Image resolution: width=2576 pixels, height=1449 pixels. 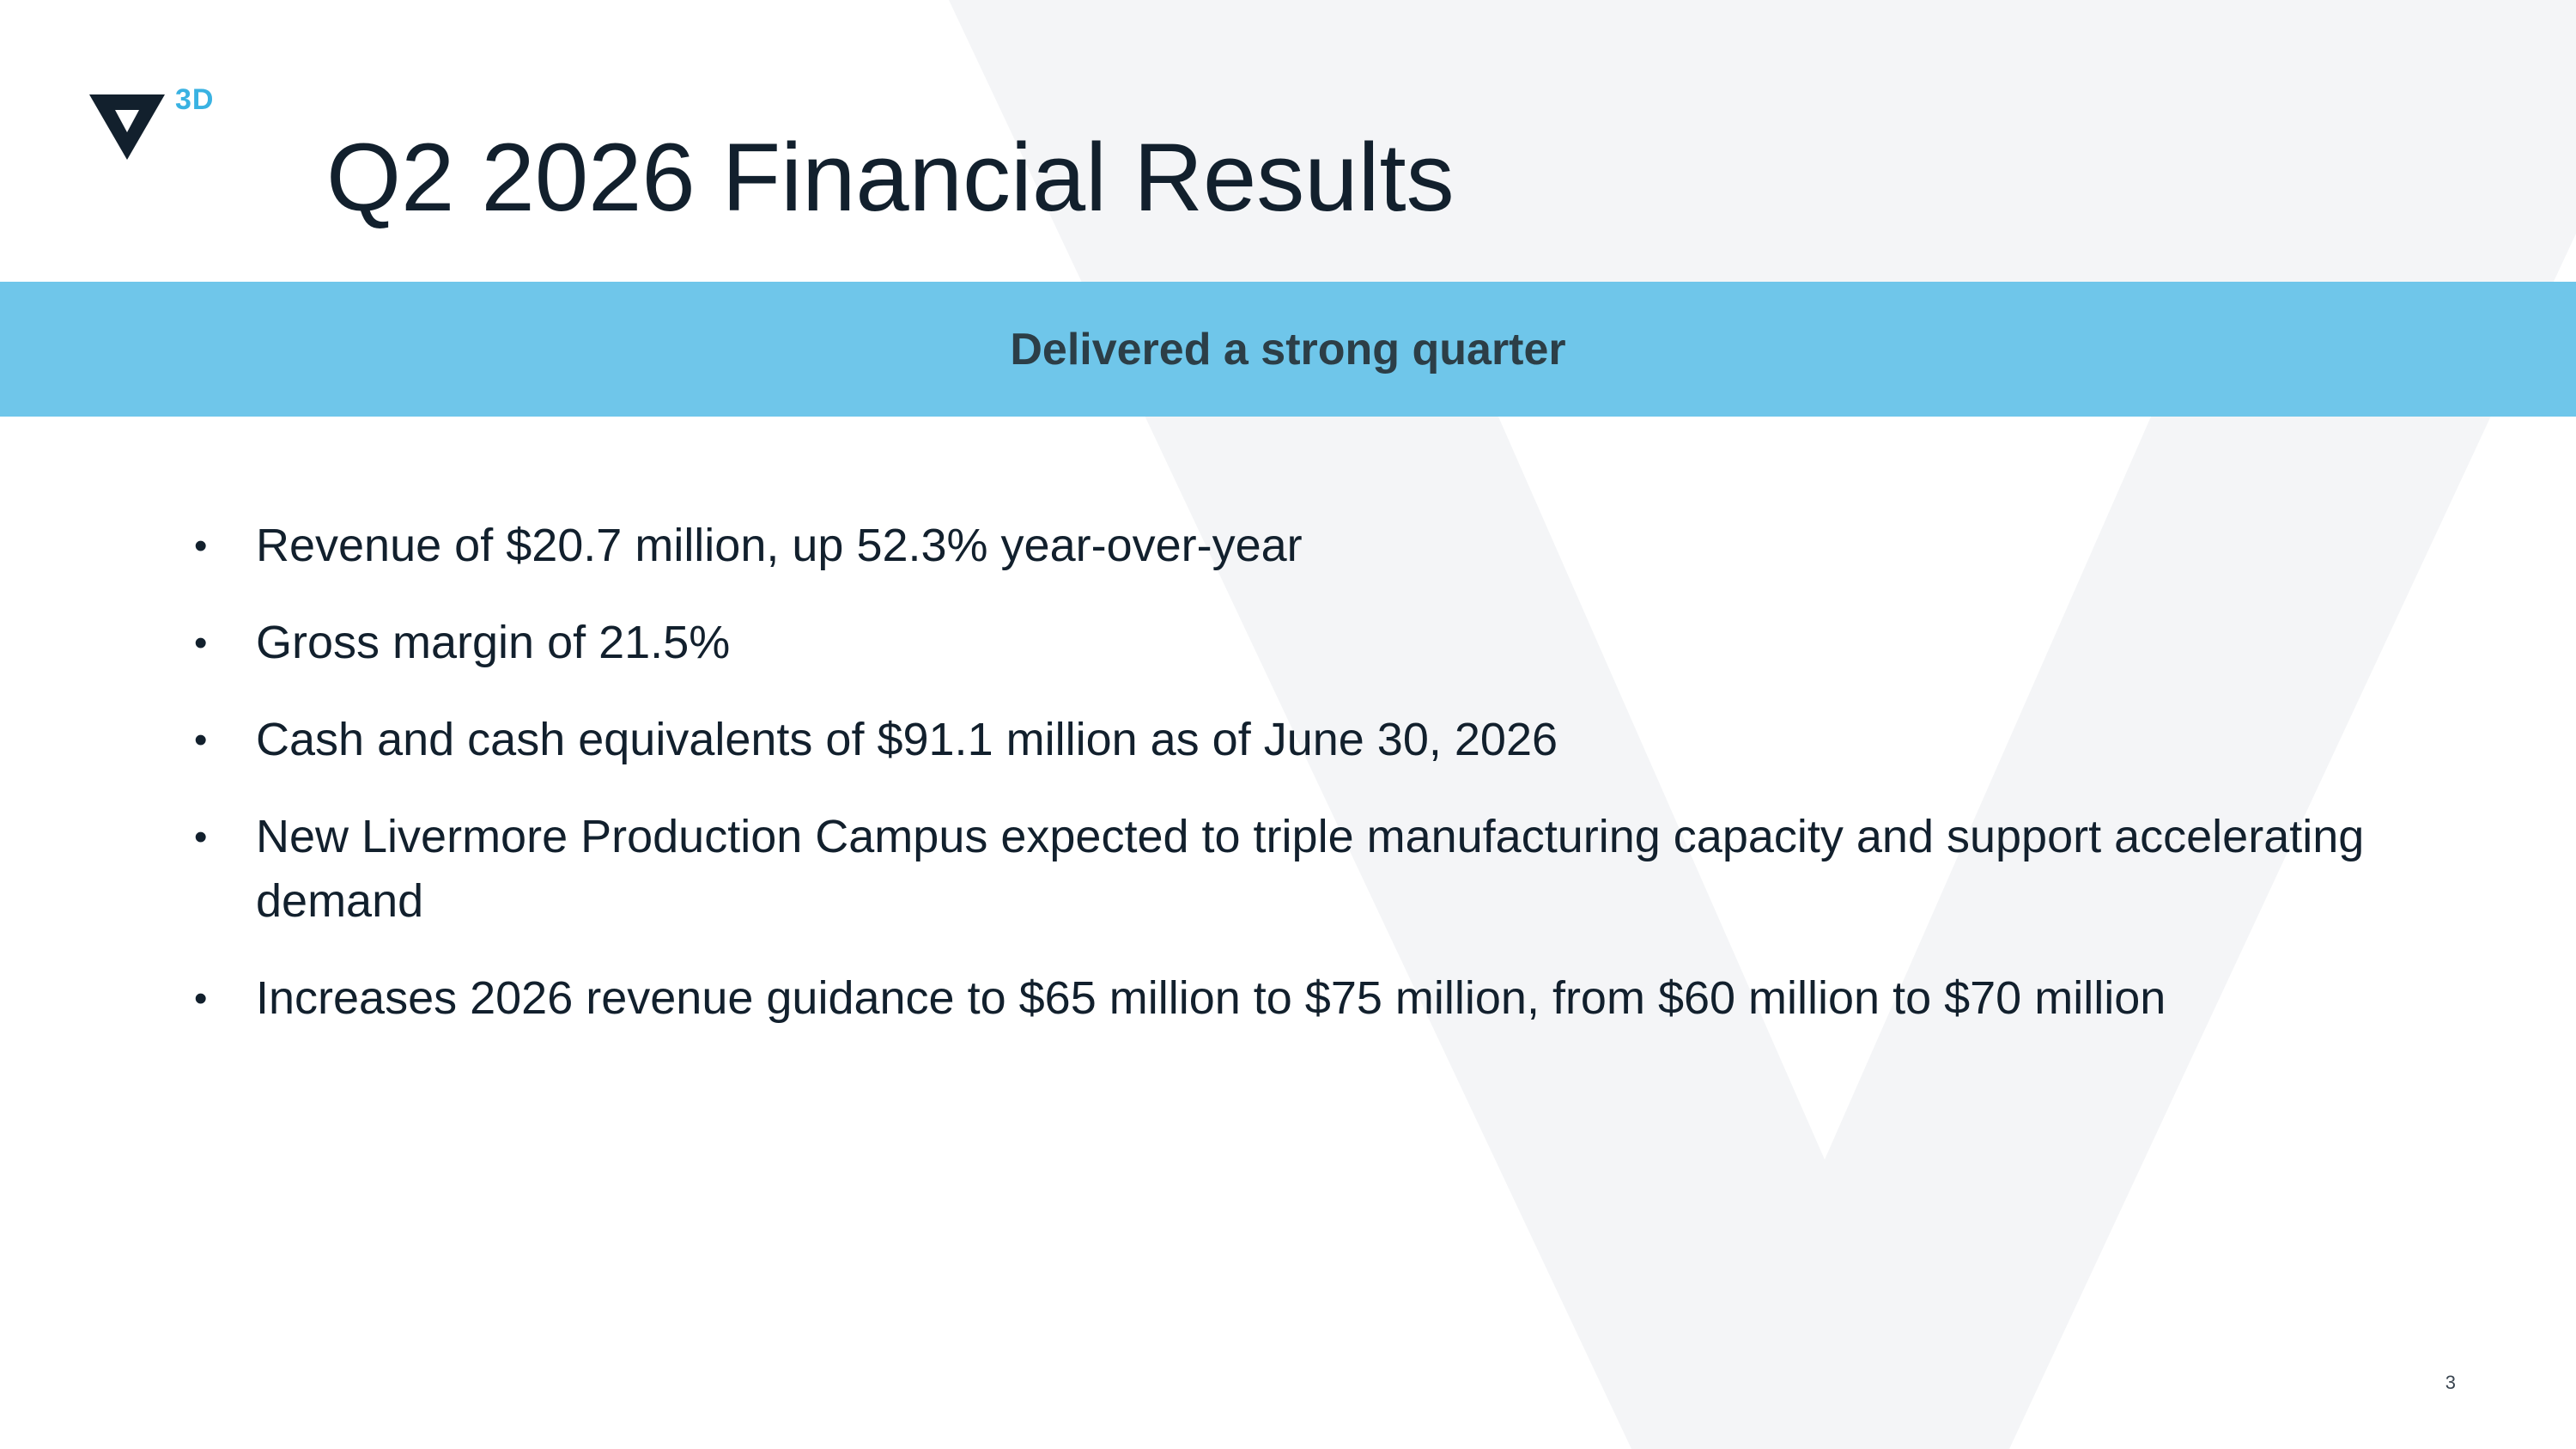 What do you see at coordinates (1290, 643) in the screenshot?
I see `bullet-item: • Gross margin of 21.5%` at bounding box center [1290, 643].